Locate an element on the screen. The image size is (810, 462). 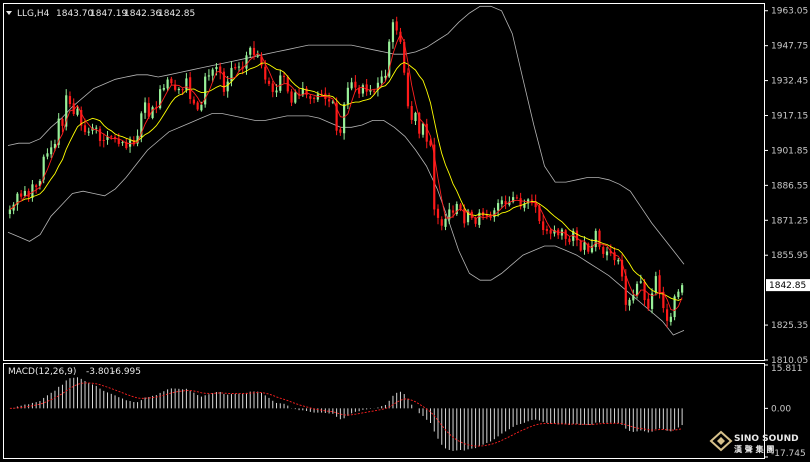
price-tick-label: 1871.25 is located at coordinates (789, 221).